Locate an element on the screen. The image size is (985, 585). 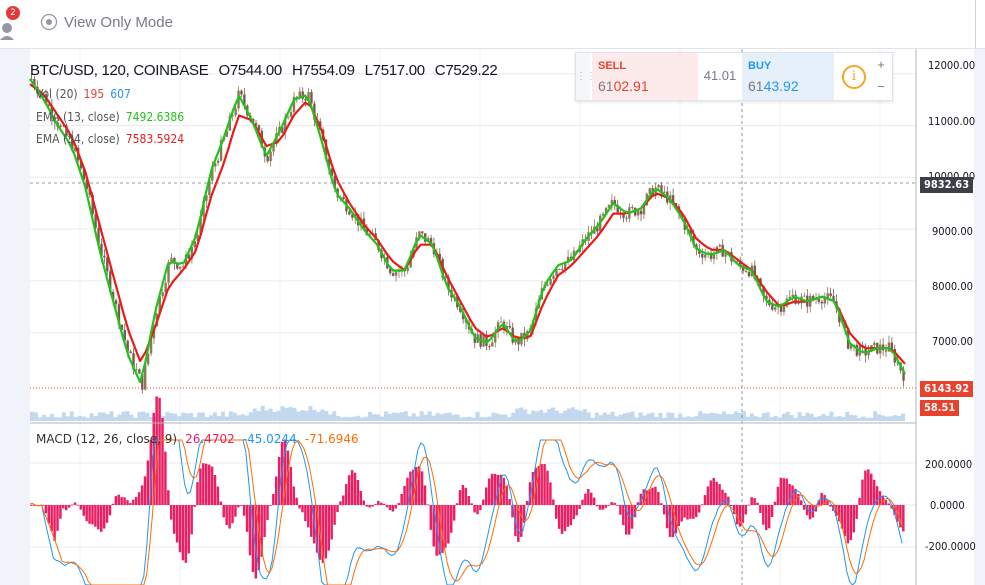
buy-price: 6143.92 is located at coordinates (773, 86).